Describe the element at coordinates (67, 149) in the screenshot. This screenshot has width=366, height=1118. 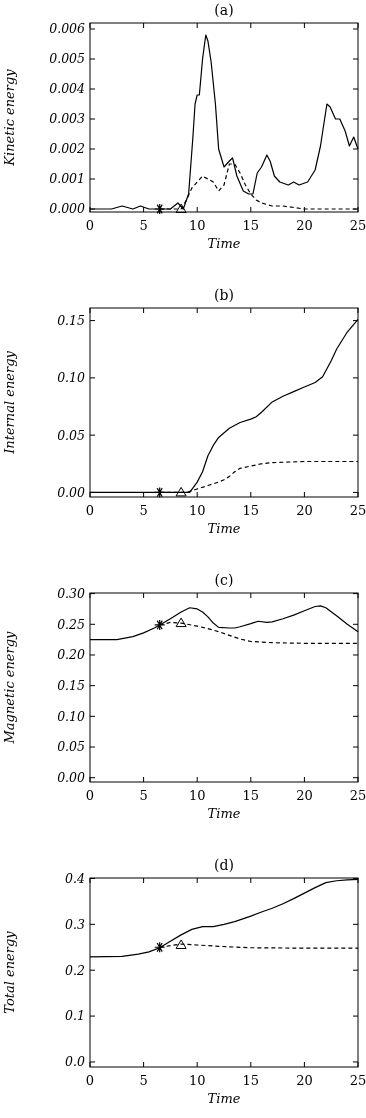
I see `y-tick-label: 0.002` at that location.